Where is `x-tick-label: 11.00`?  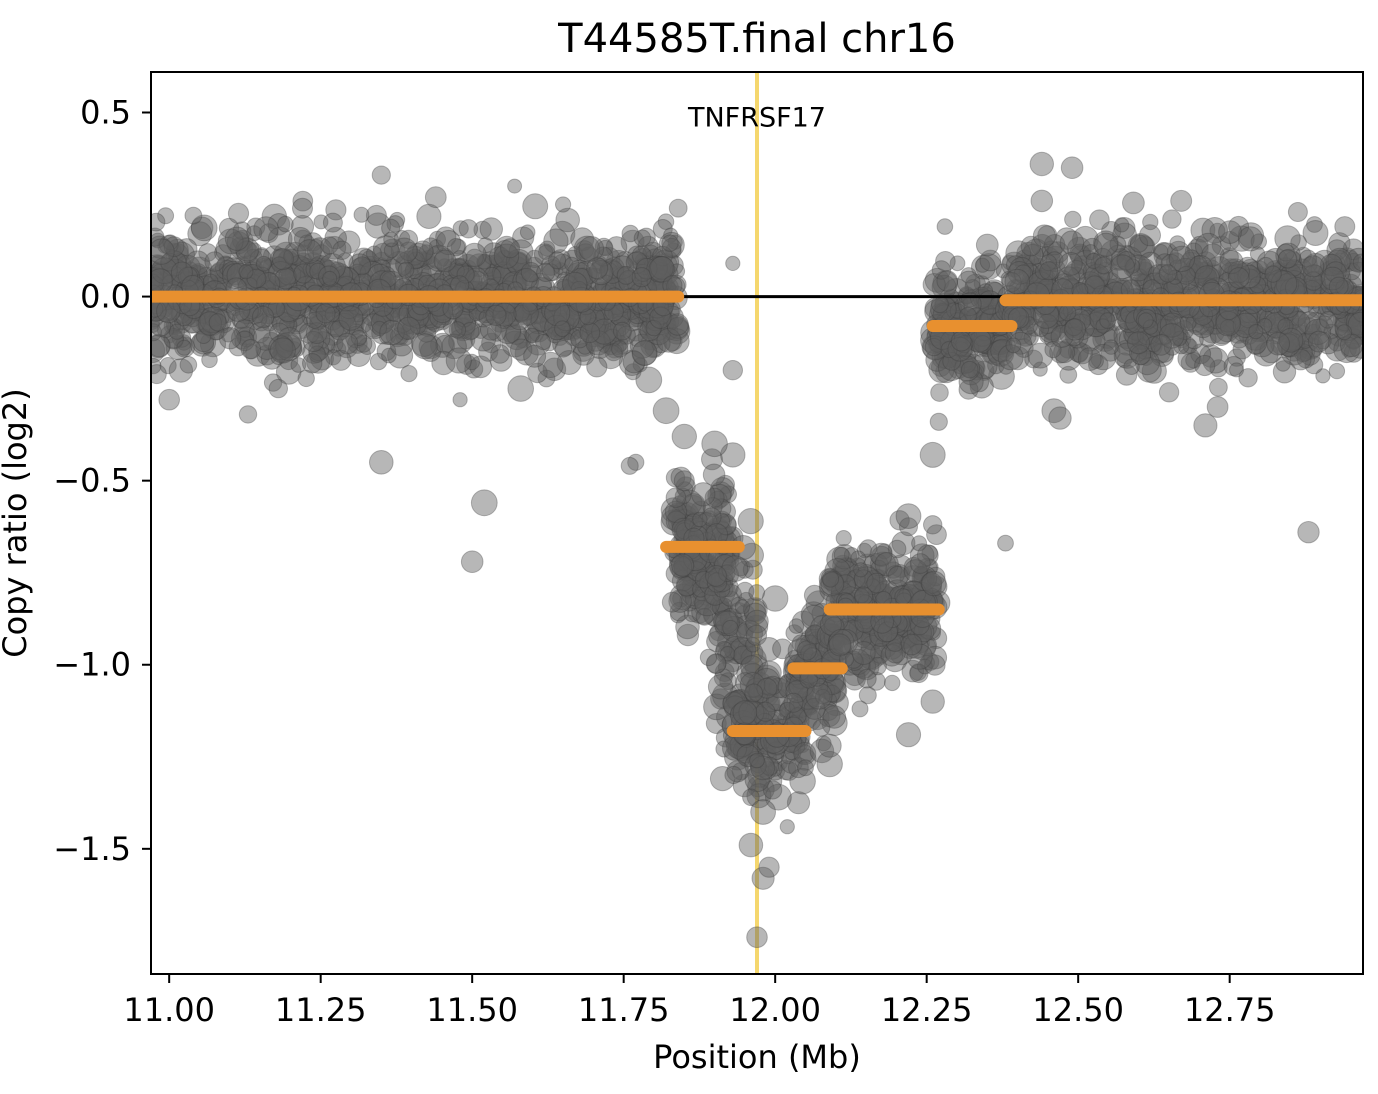
x-tick-label: 11.00 is located at coordinates (169, 1010).